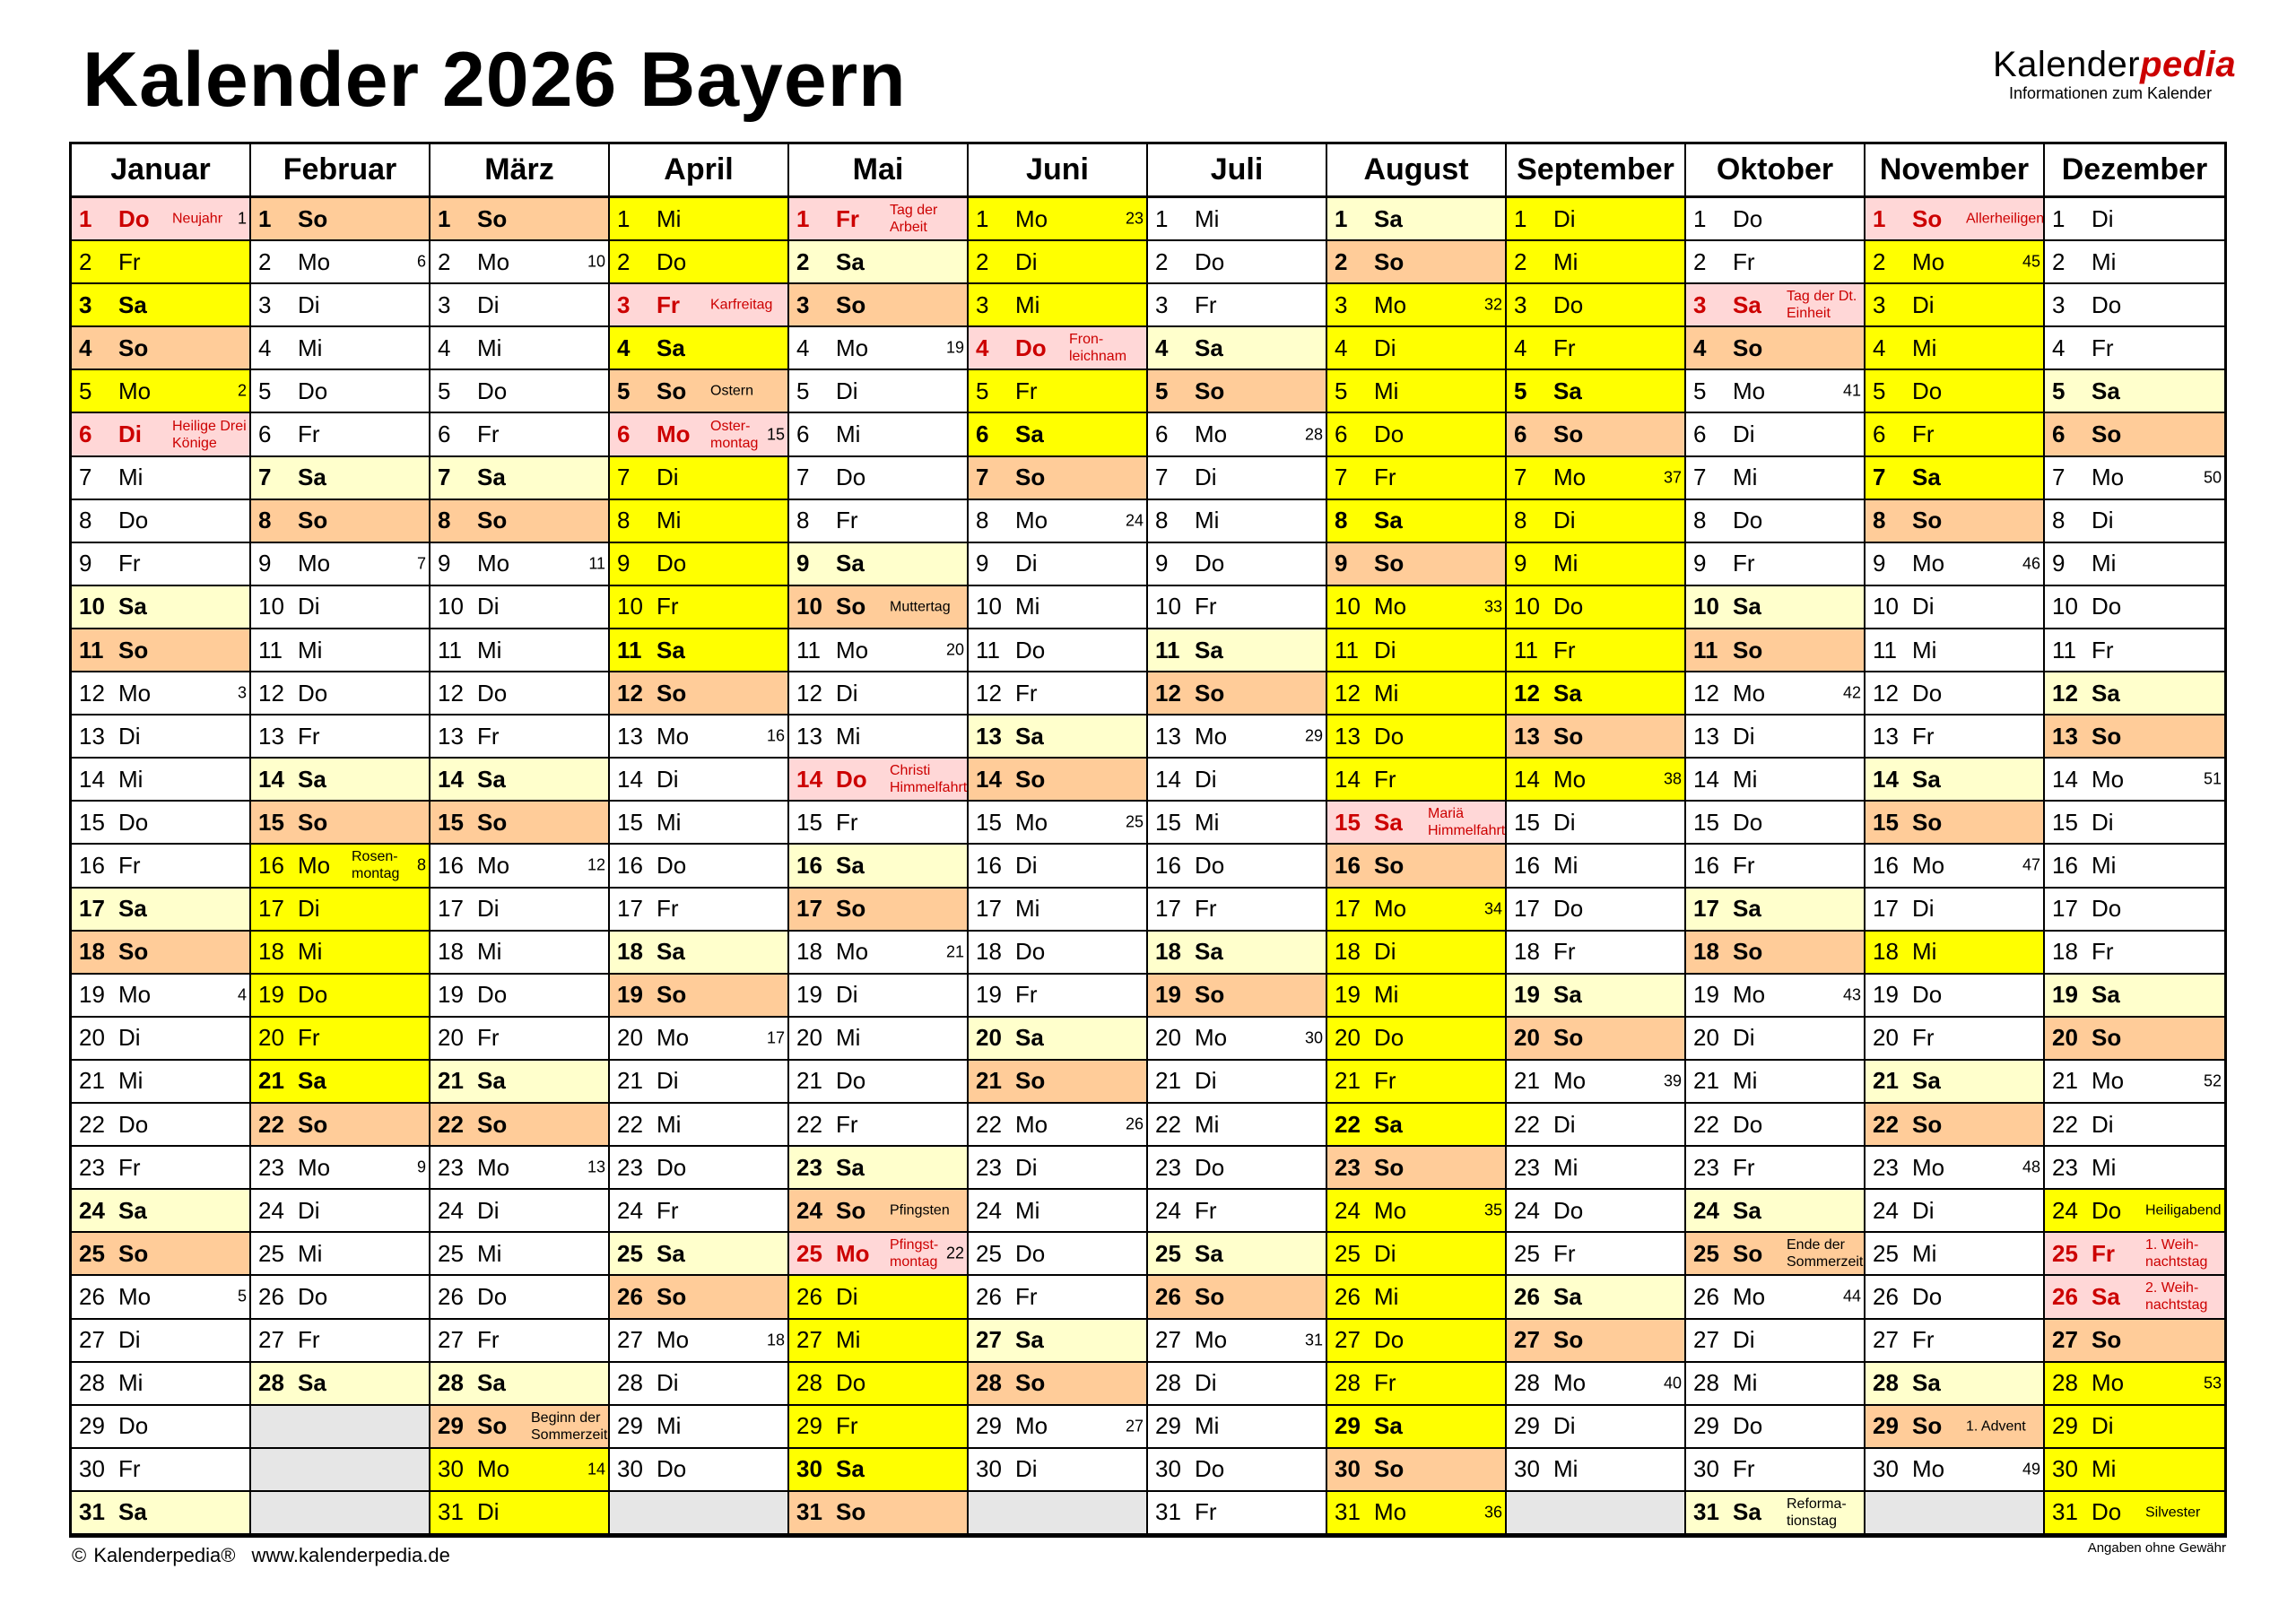 The image size is (2296, 1613). I want to click on day-cell: 27 Di, so click(161, 1341).